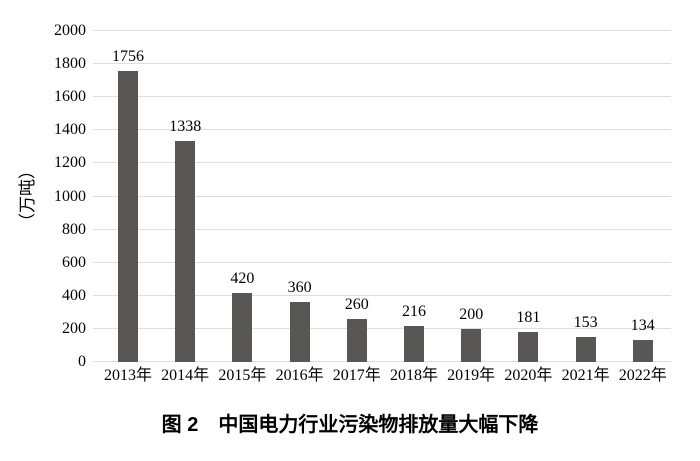  I want to click on y-axis-tick-labels: 0 200 400 600 800 1000 1200 1400 1600 1800 2000, so click(43, 196).